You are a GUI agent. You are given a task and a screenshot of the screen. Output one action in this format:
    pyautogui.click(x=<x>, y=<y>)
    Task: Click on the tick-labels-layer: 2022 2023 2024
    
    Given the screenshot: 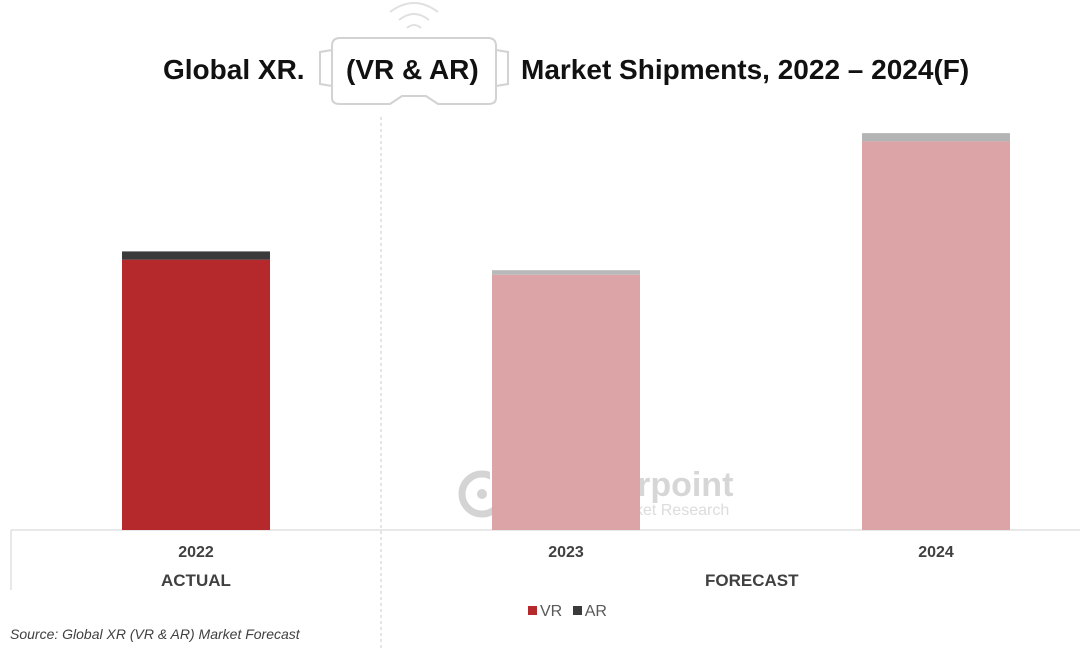 What is the action you would take?
    pyautogui.click(x=566, y=552)
    